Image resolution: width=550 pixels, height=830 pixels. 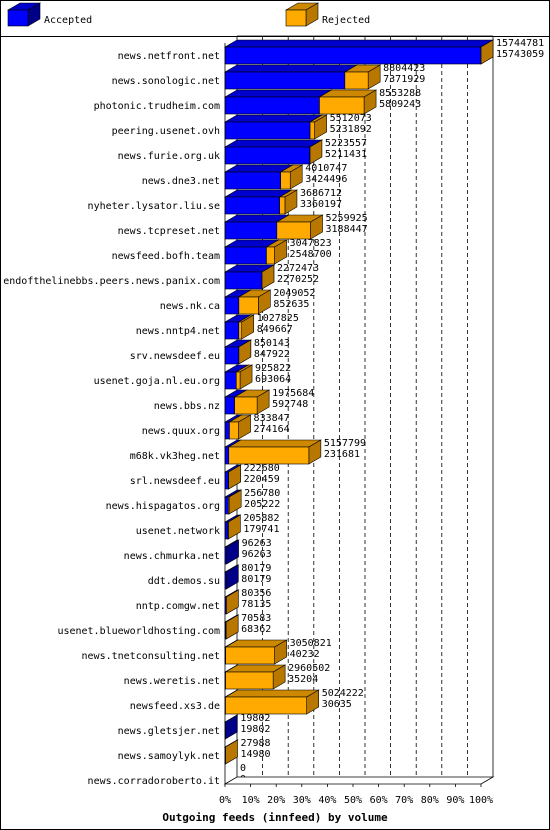 What do you see at coordinates (404, 79) in the screenshot?
I see `data-label-accepted: 7371929` at bounding box center [404, 79].